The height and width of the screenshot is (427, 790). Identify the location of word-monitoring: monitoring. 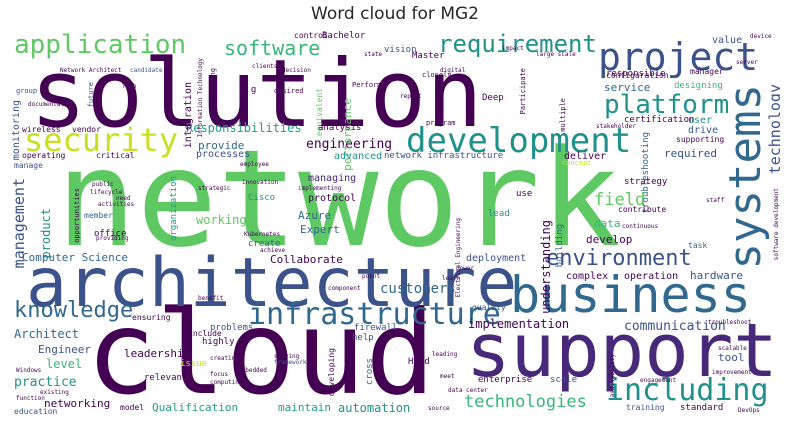
(17, 130).